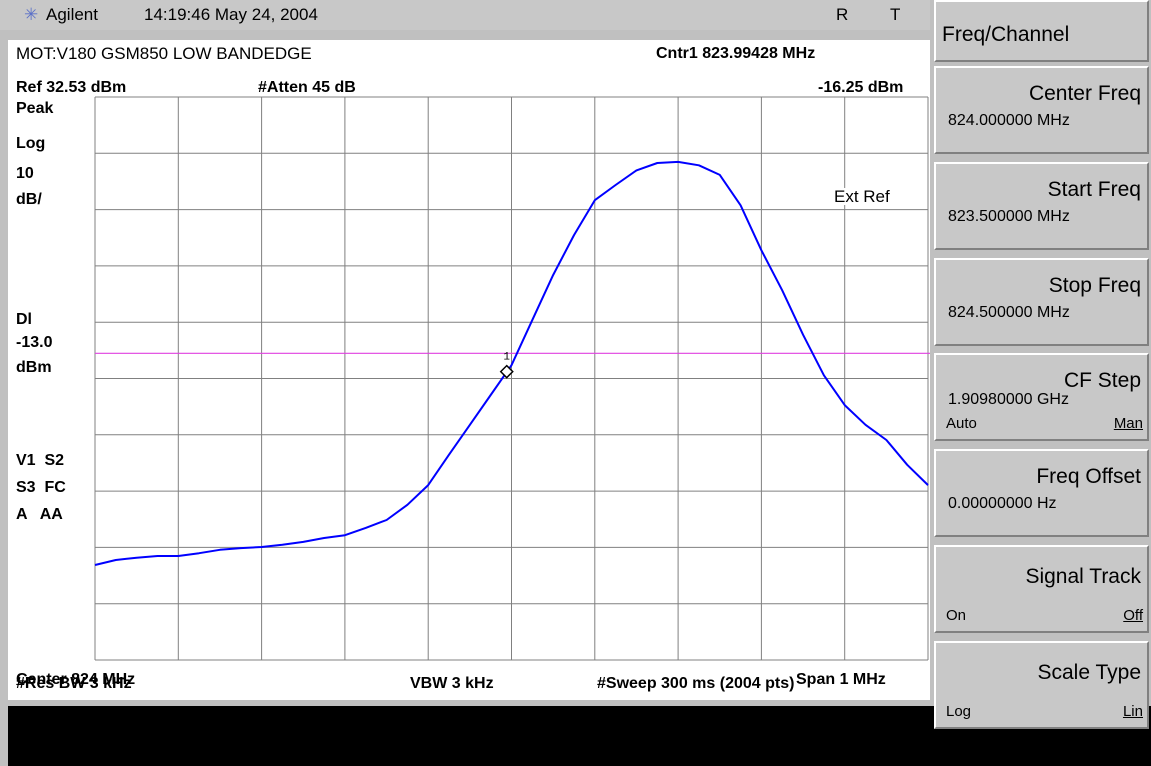 This screenshot has height=766, width=1151. I want to click on side-label: 10, so click(25, 173).